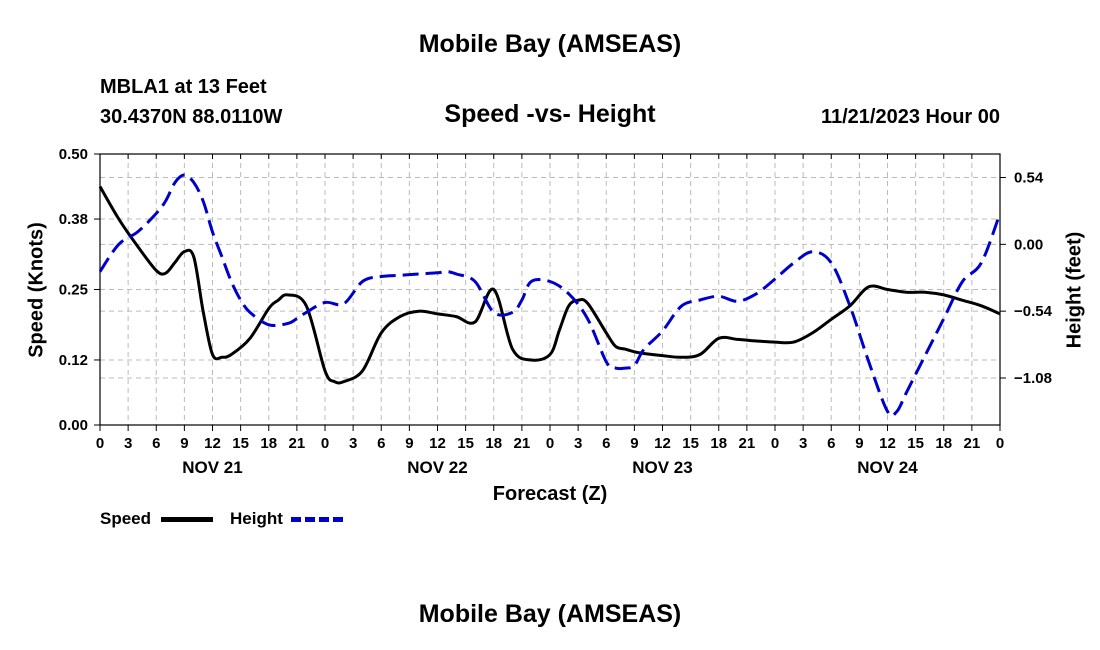 The image size is (1100, 650). Describe the element at coordinates (550, 44) in the screenshot. I see `page-title: Mobile Bay (AMSEAS)` at that location.